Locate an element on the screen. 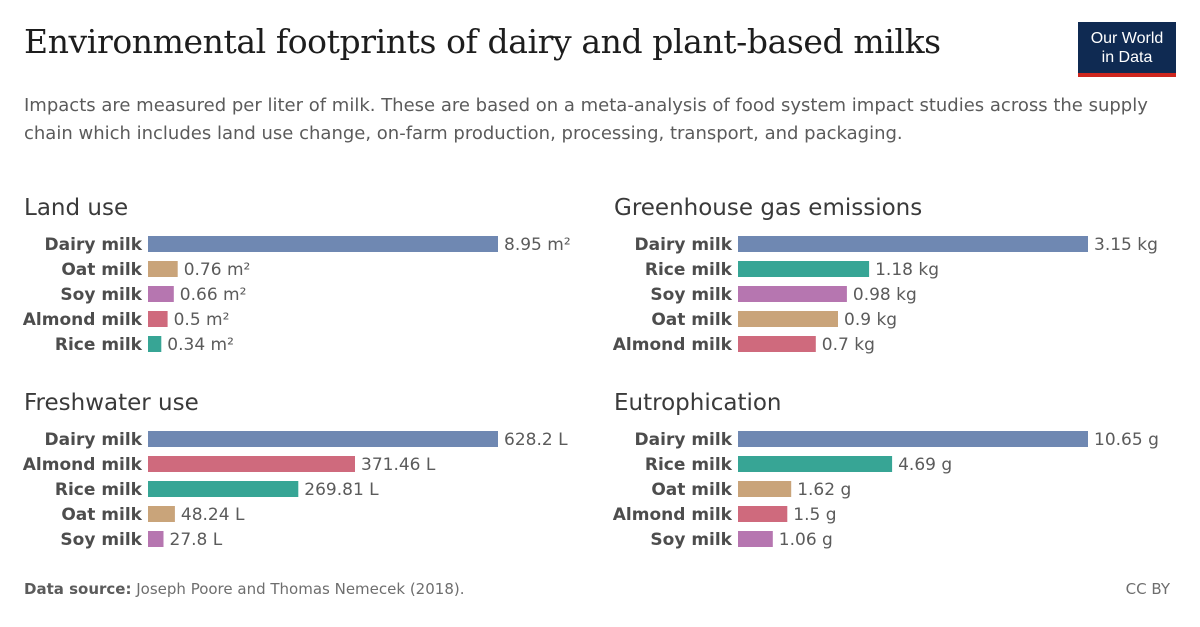  value-label-dairy-milk: 10.65 g is located at coordinates (1126, 440).